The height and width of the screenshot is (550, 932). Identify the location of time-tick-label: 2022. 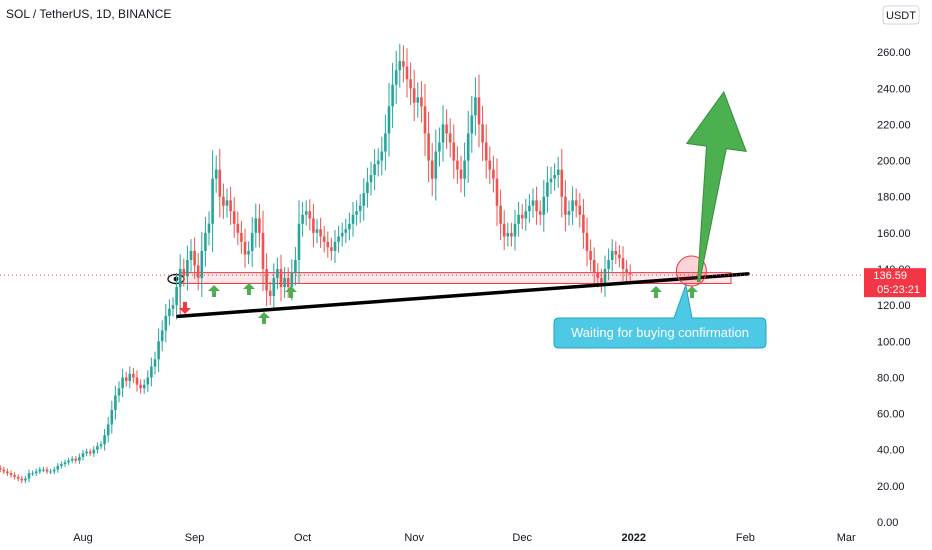
(634, 538).